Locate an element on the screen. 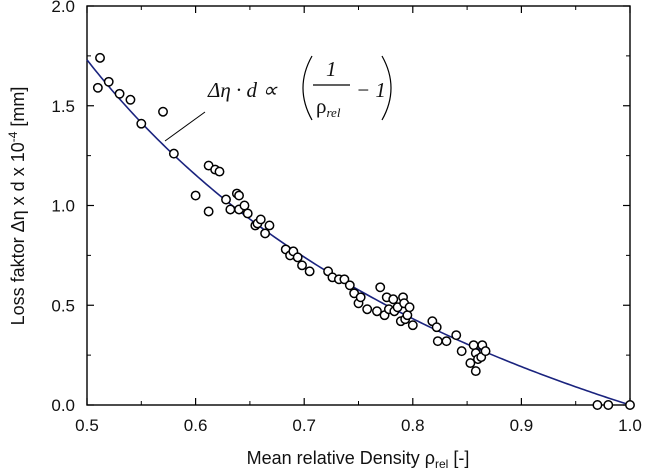 This screenshot has height=470, width=648. annotation-formula: Δη · d ∝ 1 ρrel − 1 is located at coordinates (299, 88).